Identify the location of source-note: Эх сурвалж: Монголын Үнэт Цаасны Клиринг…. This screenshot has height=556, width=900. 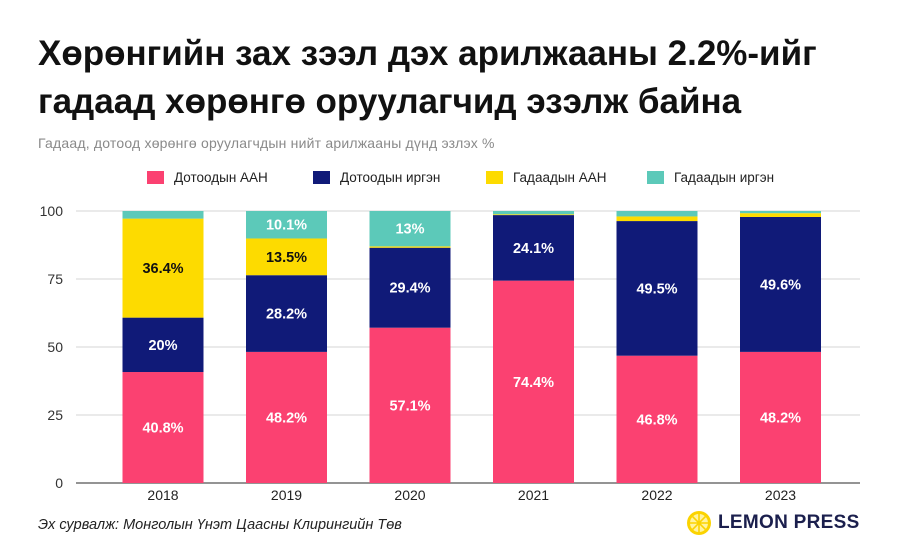
(220, 525).